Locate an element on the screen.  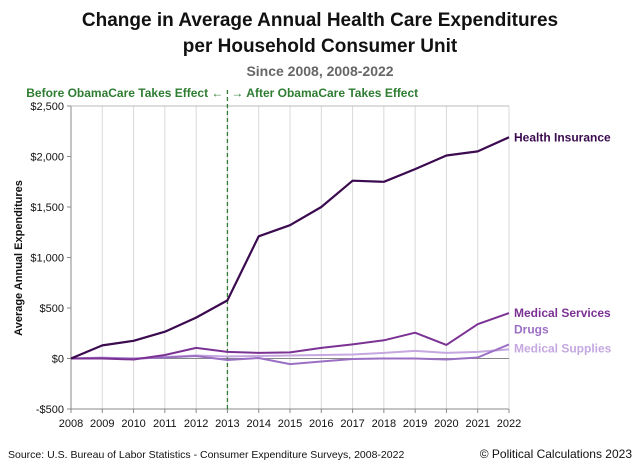
before-obamacare-label: Before ObamaCare Takes Effect ← is located at coordinates (124, 93).